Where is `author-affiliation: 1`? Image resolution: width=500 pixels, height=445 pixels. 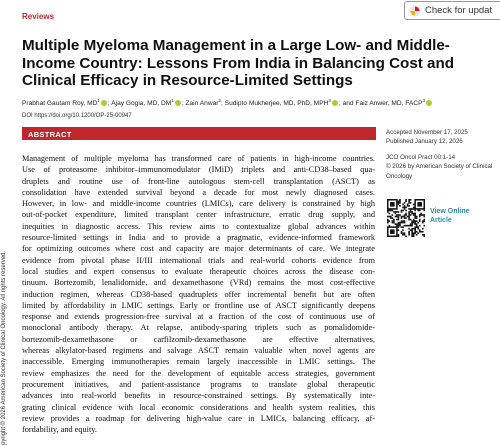 author-affiliation: 1 is located at coordinates (98, 100).